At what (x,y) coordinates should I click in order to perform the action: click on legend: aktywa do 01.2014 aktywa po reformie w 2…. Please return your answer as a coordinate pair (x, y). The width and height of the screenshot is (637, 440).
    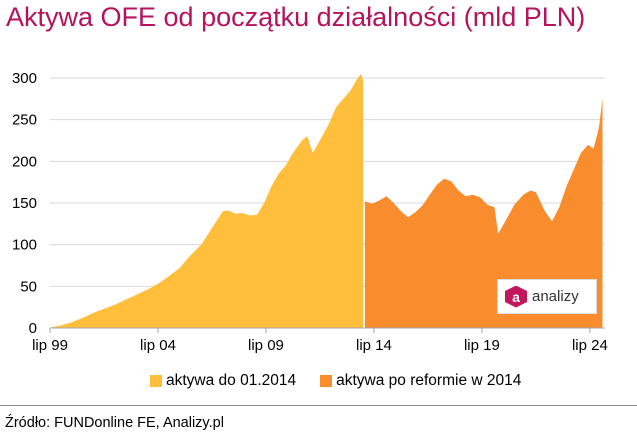
    Looking at the image, I should click on (347, 381).